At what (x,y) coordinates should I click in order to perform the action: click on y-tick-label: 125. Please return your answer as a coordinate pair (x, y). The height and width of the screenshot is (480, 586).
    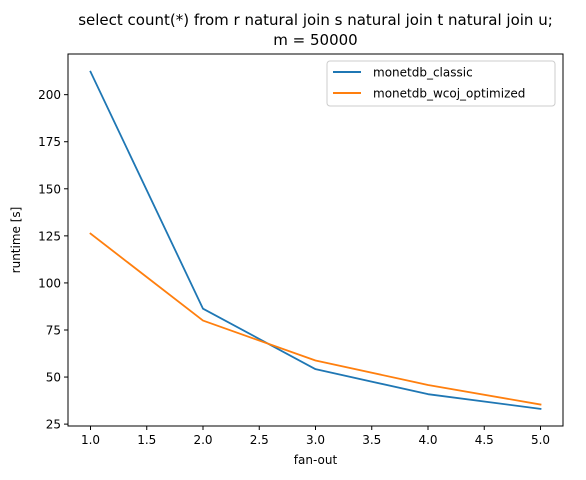
    Looking at the image, I should click on (49, 236).